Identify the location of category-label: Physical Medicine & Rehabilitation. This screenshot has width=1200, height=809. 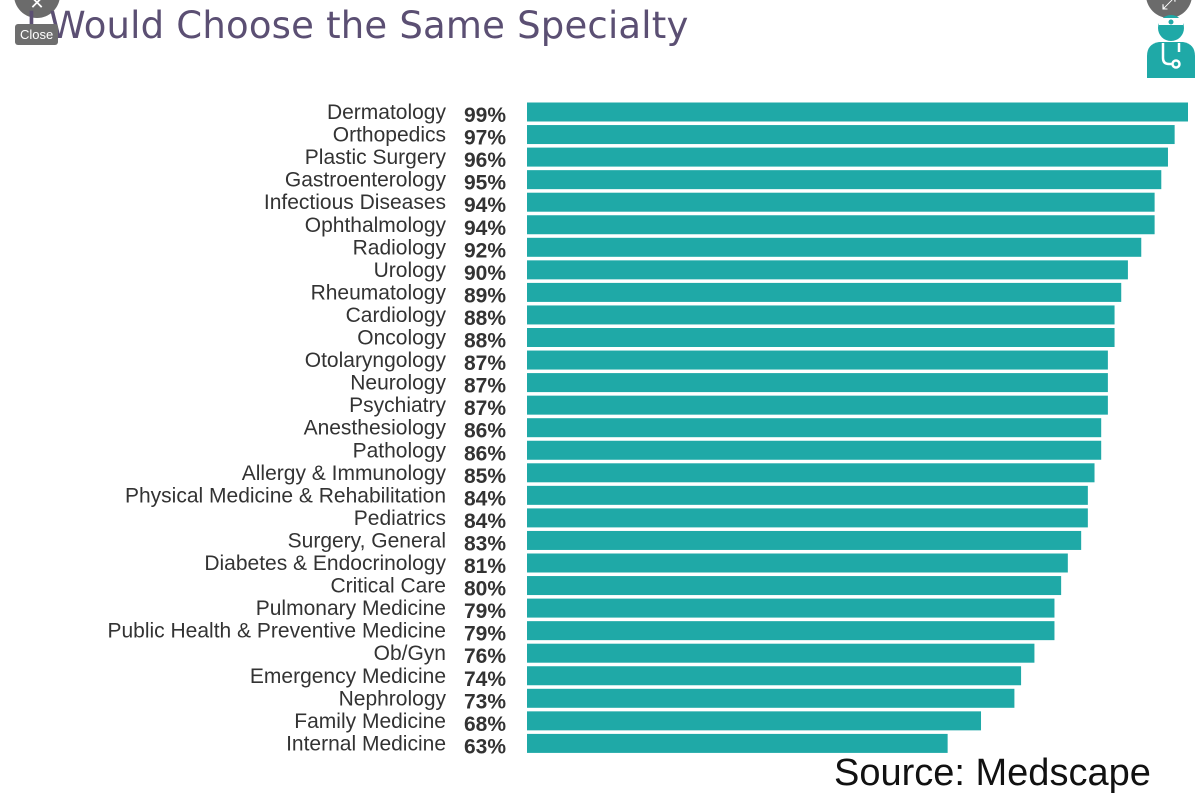
(285, 495).